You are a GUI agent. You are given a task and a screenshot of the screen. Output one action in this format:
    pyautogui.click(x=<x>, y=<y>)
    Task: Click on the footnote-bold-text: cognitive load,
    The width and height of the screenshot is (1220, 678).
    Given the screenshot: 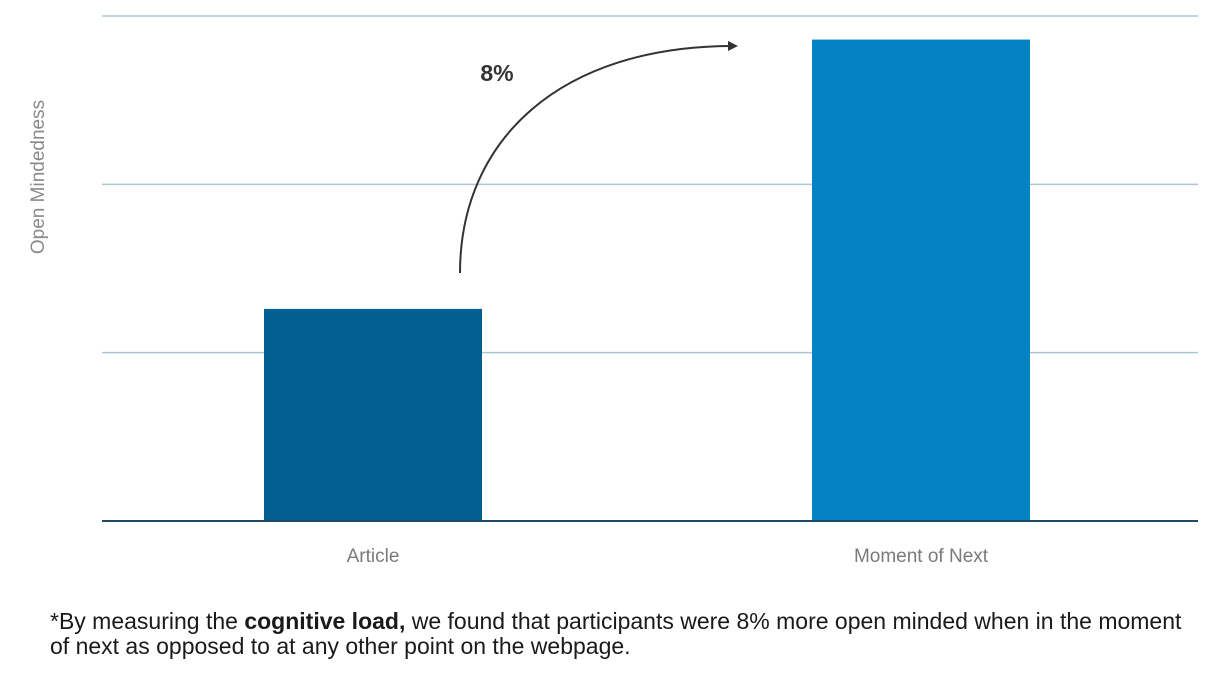 What is the action you would take?
    pyautogui.click(x=325, y=621)
    